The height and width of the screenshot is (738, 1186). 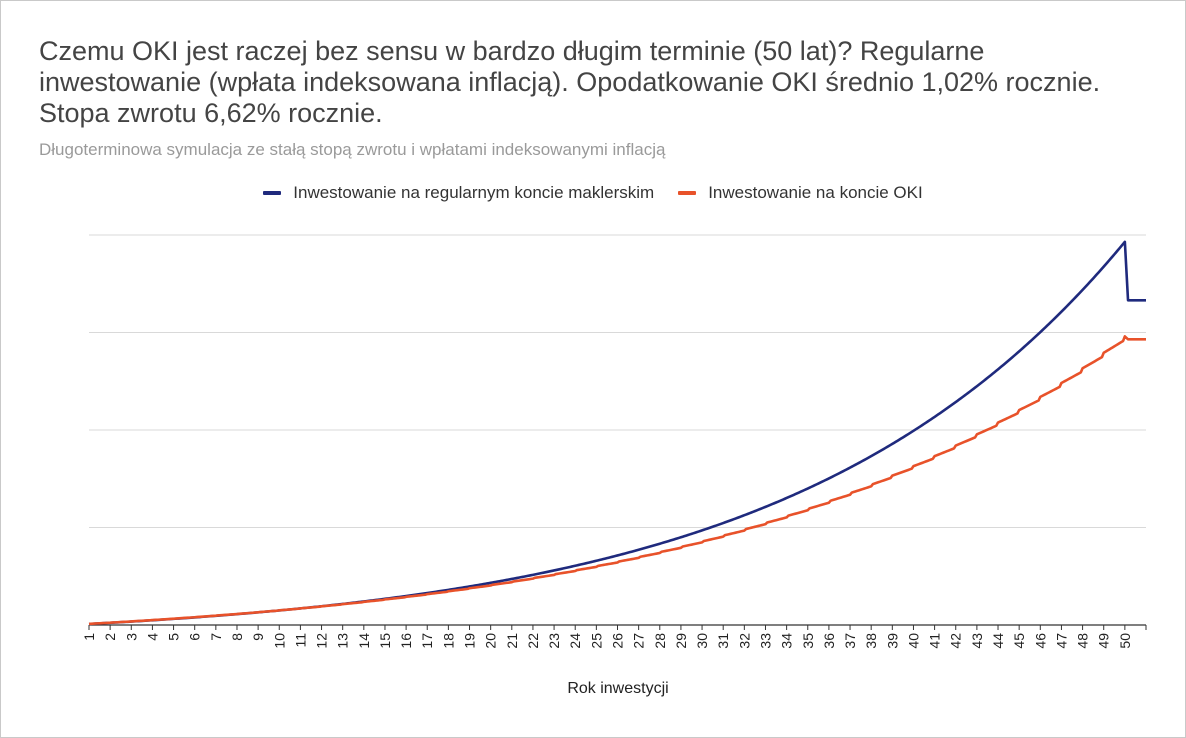 I want to click on x-tick-label: 21, so click(x=512, y=641).